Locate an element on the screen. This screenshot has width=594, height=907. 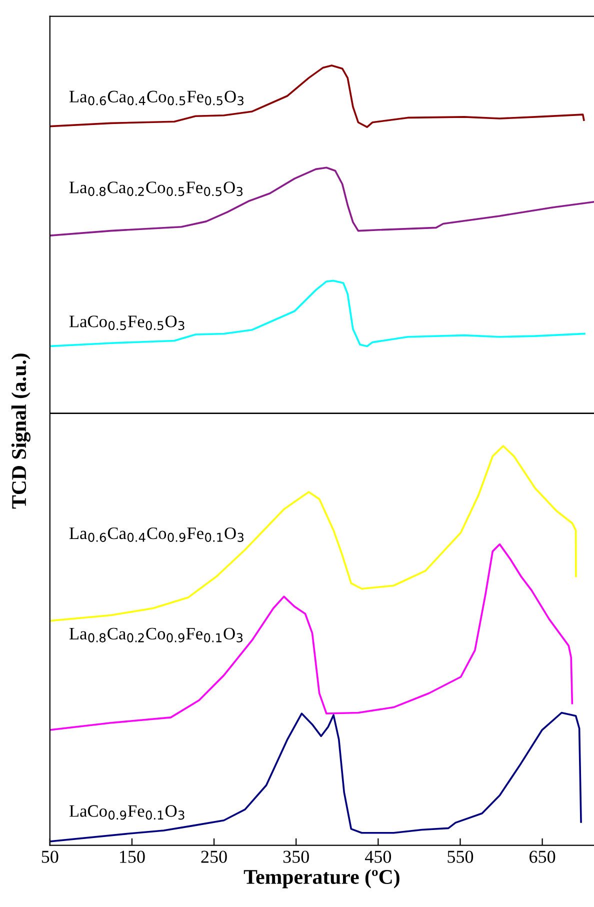
series-label: LaCo$_{0.5}$Fe$_{0.5}$O$_{3}$ is located at coordinates (126, 323).